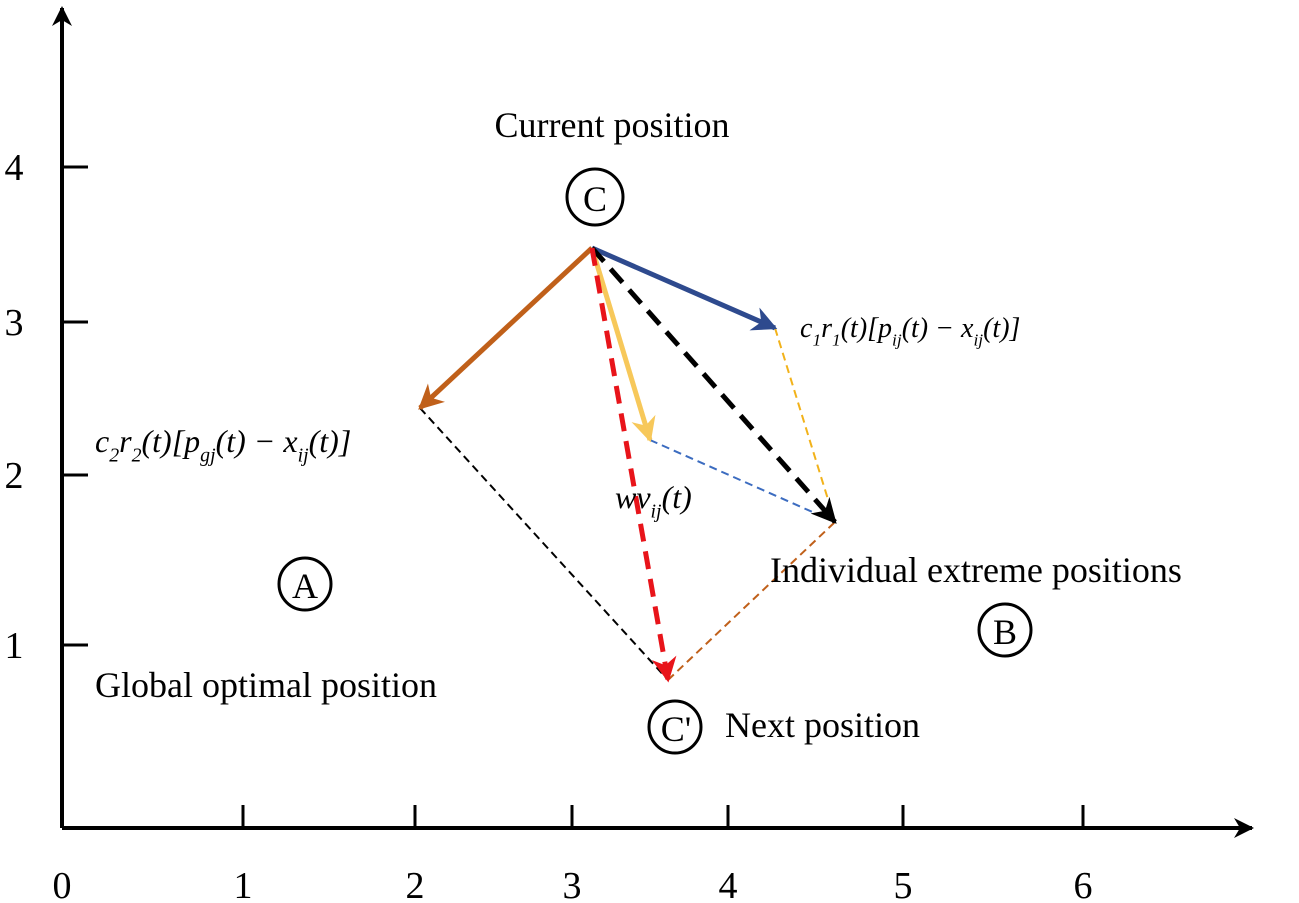 This screenshot has width=1299, height=903. Describe the element at coordinates (208, 456) in the screenshot. I see `formula-part: gj` at that location.